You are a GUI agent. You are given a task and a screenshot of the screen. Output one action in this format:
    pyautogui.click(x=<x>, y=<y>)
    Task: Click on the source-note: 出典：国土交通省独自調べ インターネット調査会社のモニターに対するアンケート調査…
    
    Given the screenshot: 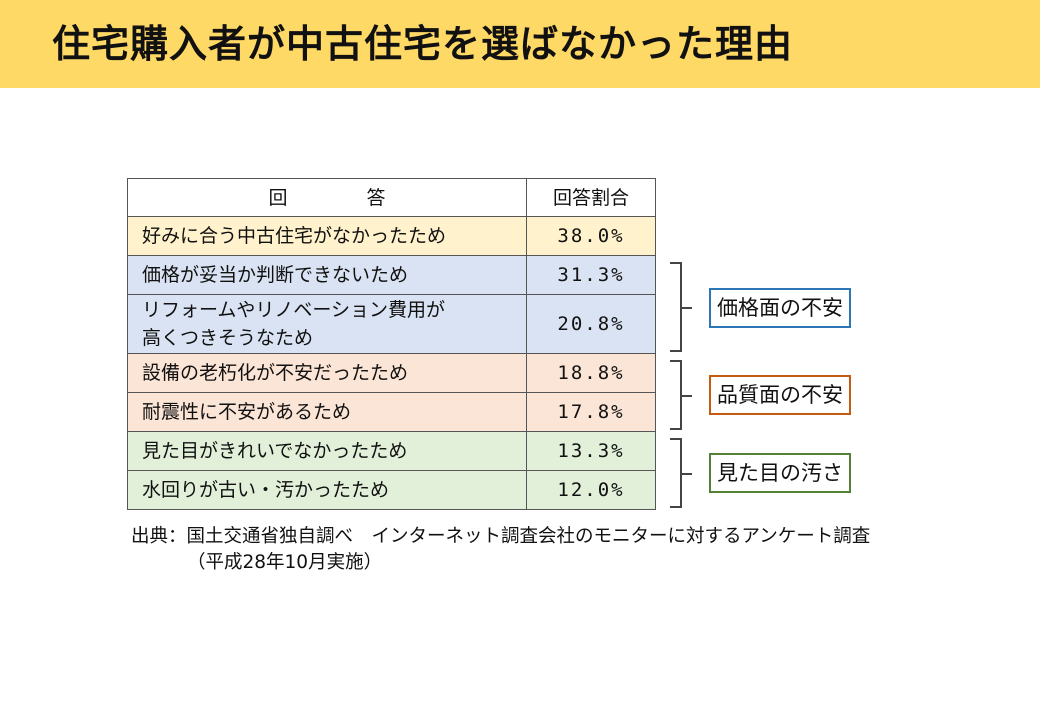 What is the action you would take?
    pyautogui.click(x=500, y=550)
    